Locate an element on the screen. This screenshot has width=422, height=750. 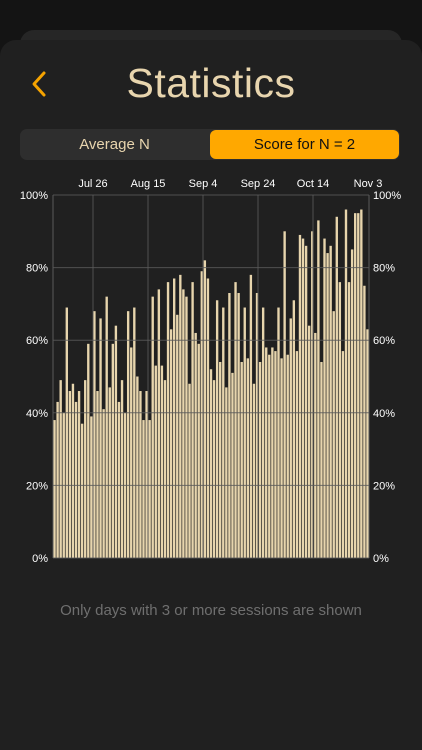
y-tick-label-left: 0% is located at coordinates (40, 559).